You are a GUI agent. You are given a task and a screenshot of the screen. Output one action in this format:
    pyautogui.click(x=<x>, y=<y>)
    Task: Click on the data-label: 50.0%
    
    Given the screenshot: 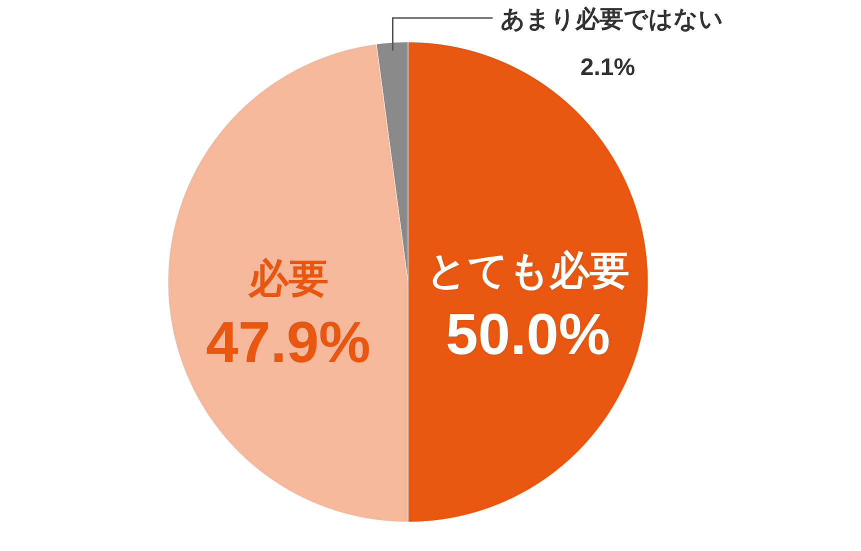 What is the action you would take?
    pyautogui.click(x=528, y=334)
    